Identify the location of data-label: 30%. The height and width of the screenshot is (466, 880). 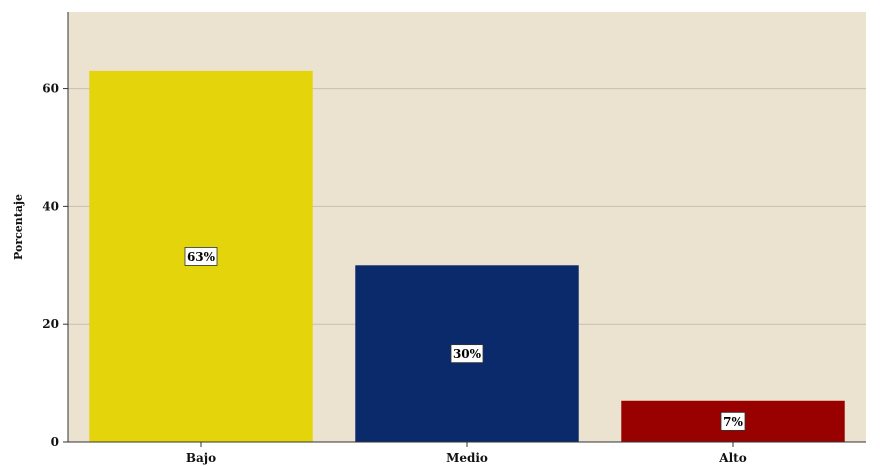
(467, 354).